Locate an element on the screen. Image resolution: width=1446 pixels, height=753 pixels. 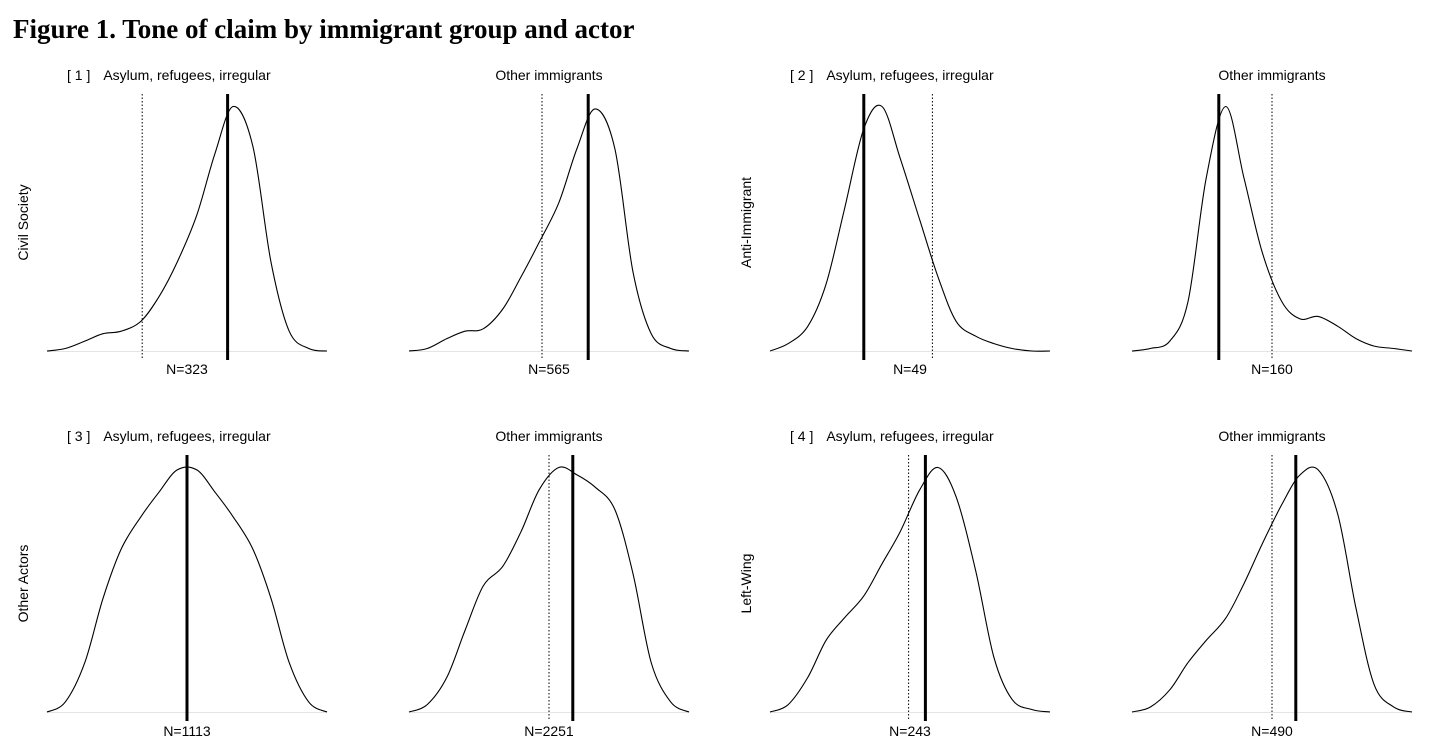
n-label: N=490 is located at coordinates (1272, 731).